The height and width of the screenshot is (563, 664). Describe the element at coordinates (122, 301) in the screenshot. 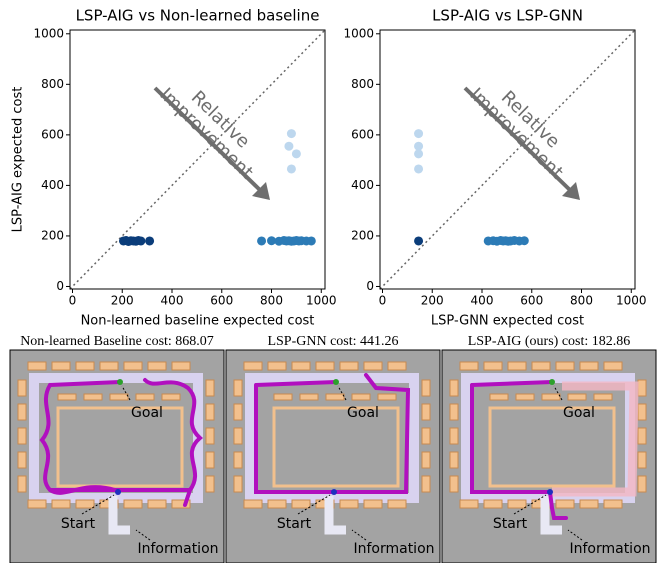

I see `x-tick-label: 200` at that location.